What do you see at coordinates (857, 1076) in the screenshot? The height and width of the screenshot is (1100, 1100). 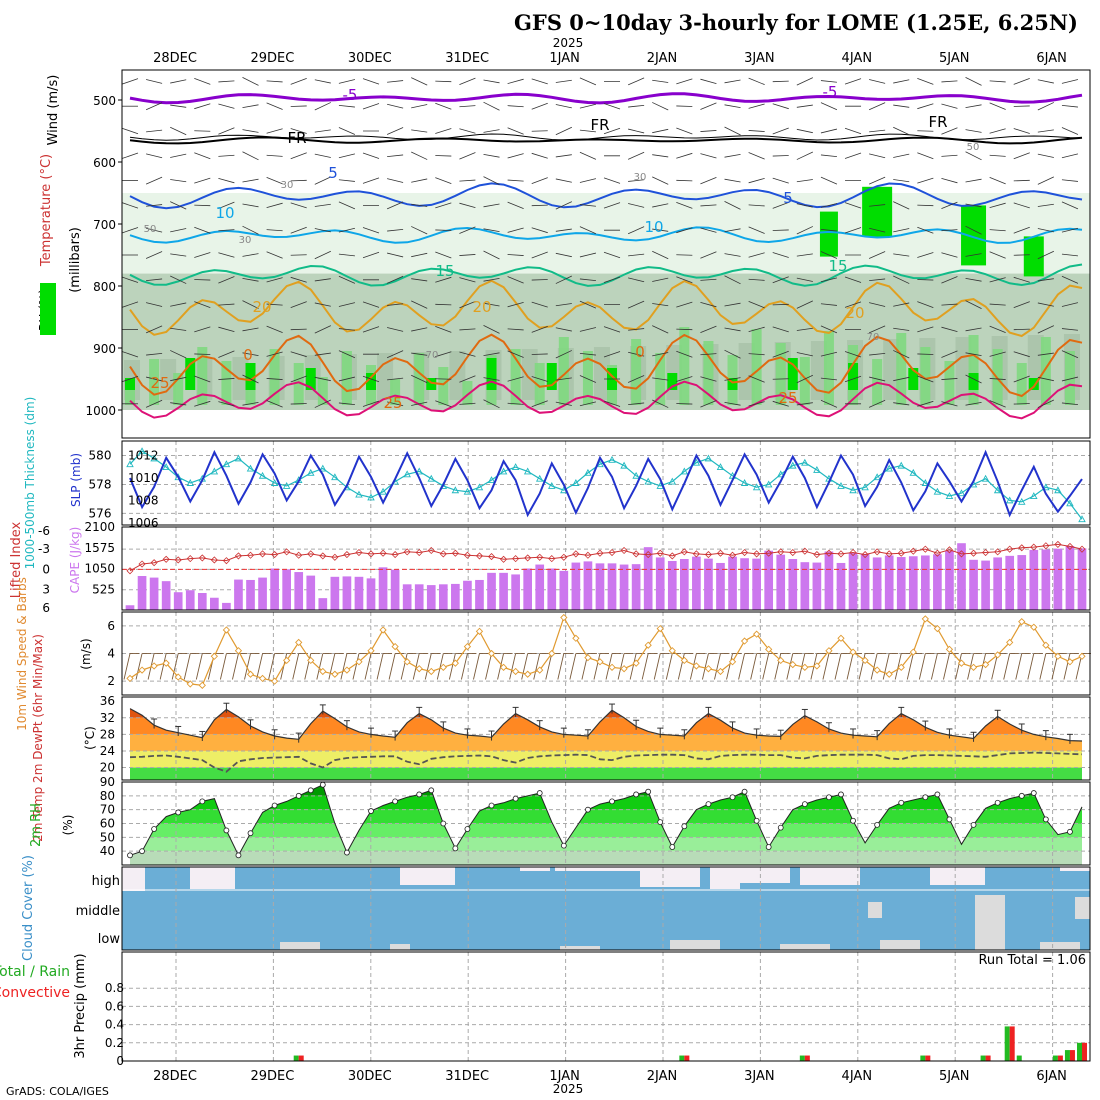 I see `day-label-bottom: 4JAN` at bounding box center [857, 1076].